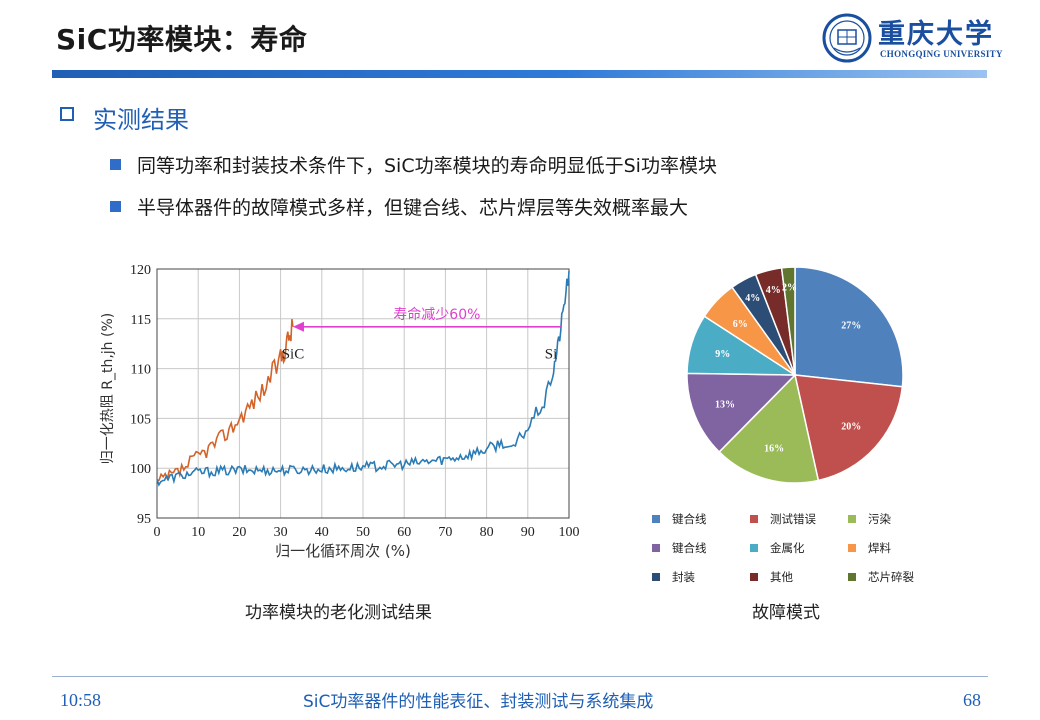 This screenshot has width=1040, height=720. Describe the element at coordinates (774, 449) in the screenshot. I see `pie-value-label: 16%` at that location.